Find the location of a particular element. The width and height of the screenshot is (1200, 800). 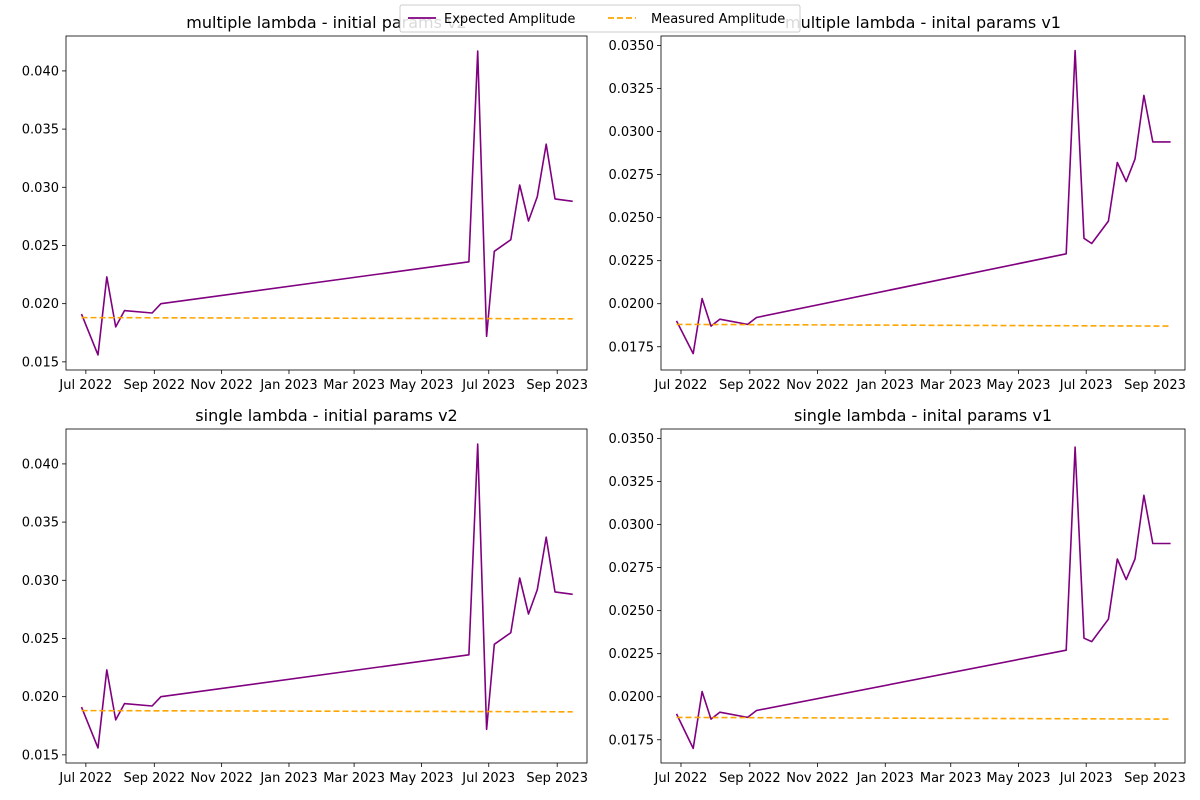

legend-label-measured: Measured Amplitude is located at coordinates (718, 19).